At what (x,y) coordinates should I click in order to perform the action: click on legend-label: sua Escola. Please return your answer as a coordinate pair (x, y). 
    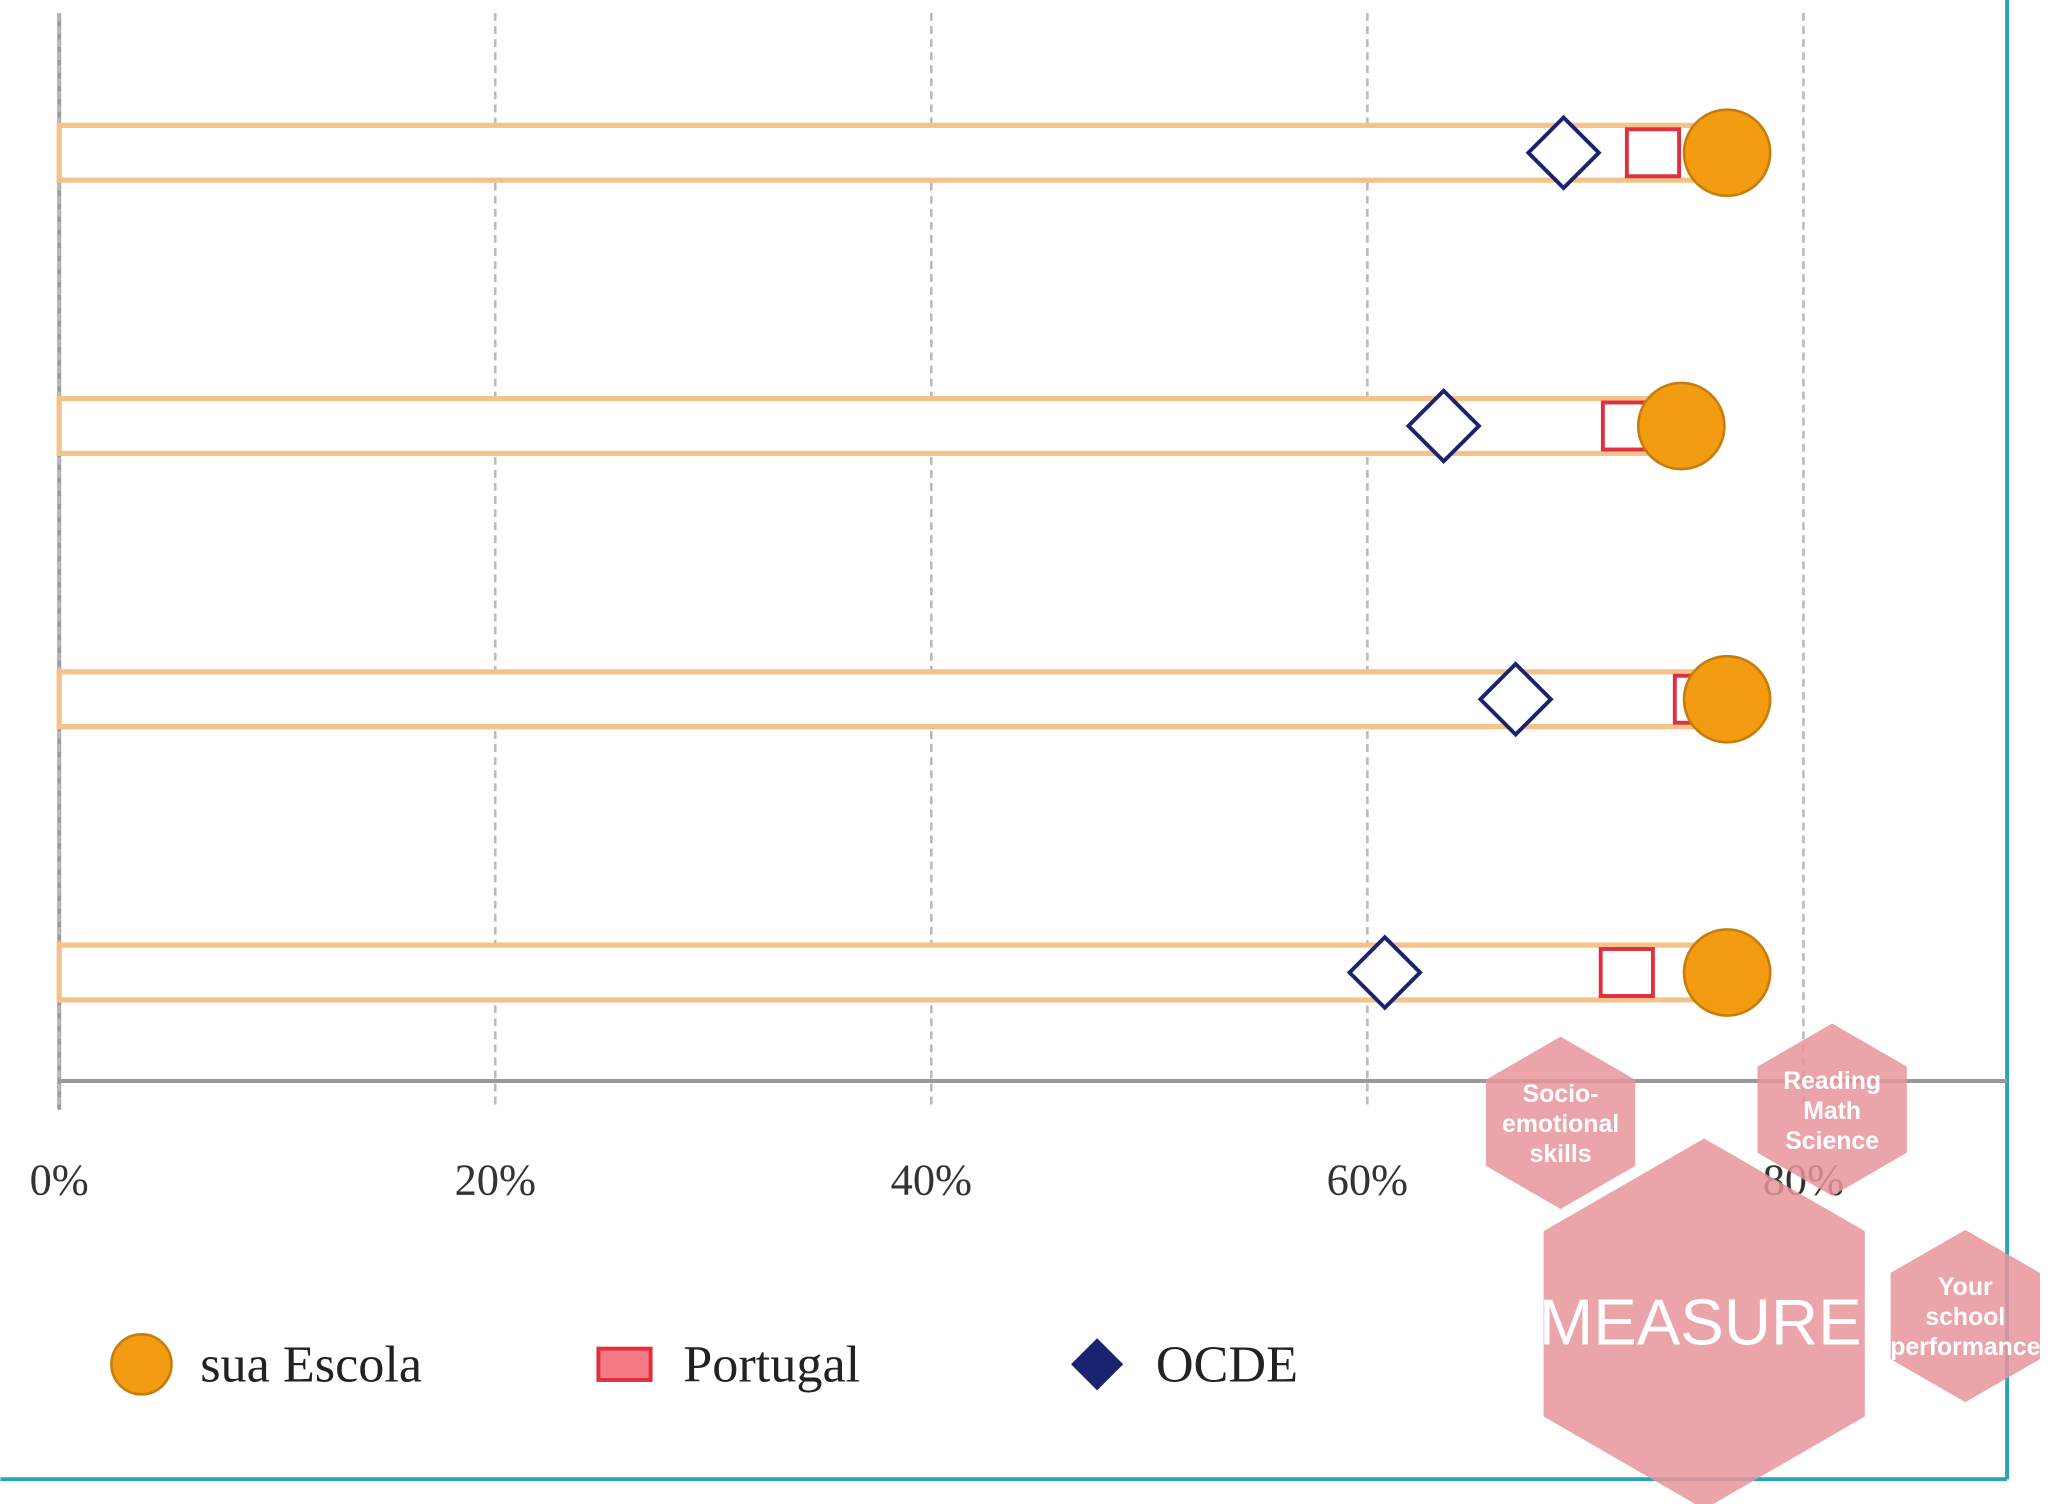
    Looking at the image, I should click on (311, 1364).